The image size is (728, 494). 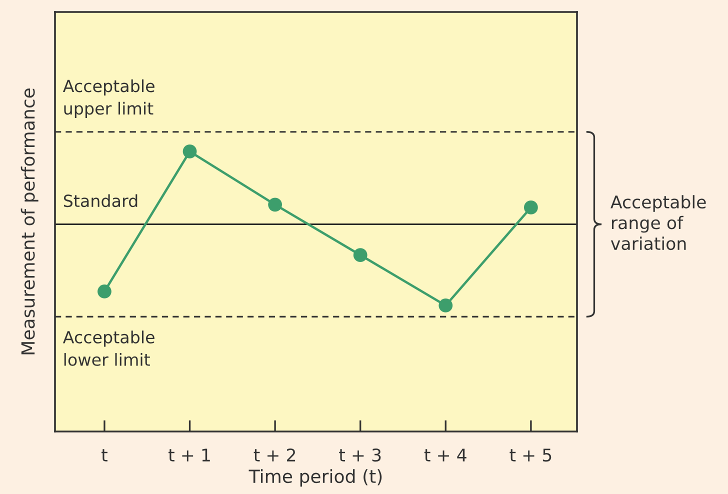 What do you see at coordinates (445, 455) in the screenshot?
I see `x-tick-label: t + 4` at bounding box center [445, 455].